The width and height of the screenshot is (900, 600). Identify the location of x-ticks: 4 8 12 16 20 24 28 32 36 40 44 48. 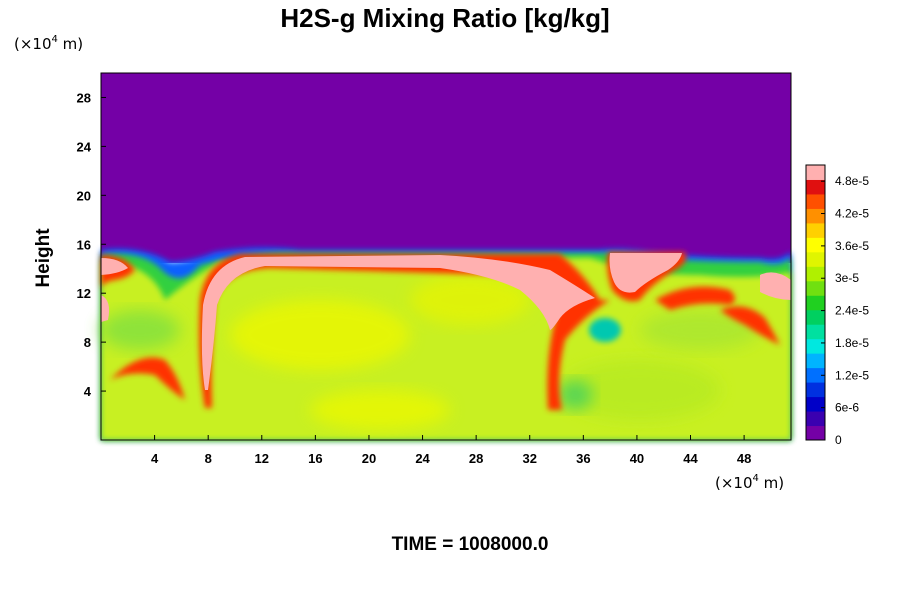
(451, 450).